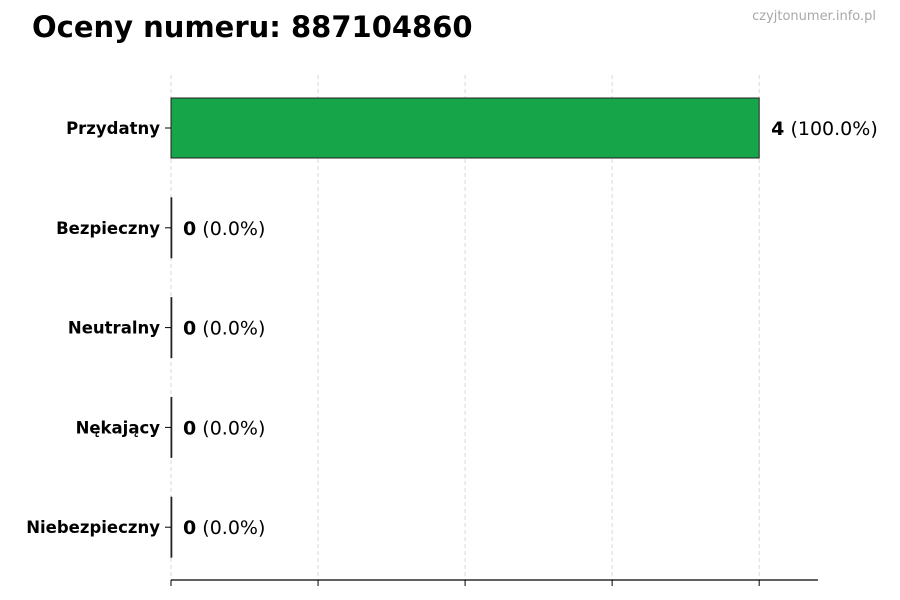 The height and width of the screenshot is (600, 900). I want to click on category-label: Bezpieczny, so click(108, 228).